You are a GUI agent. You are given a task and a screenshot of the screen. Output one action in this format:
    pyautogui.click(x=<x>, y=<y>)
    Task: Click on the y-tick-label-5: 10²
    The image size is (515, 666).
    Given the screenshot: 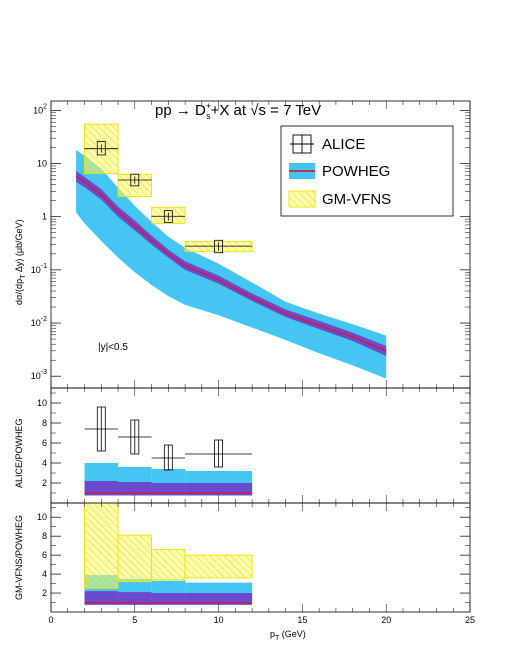 What is the action you would take?
    pyautogui.click(x=40, y=109)
    